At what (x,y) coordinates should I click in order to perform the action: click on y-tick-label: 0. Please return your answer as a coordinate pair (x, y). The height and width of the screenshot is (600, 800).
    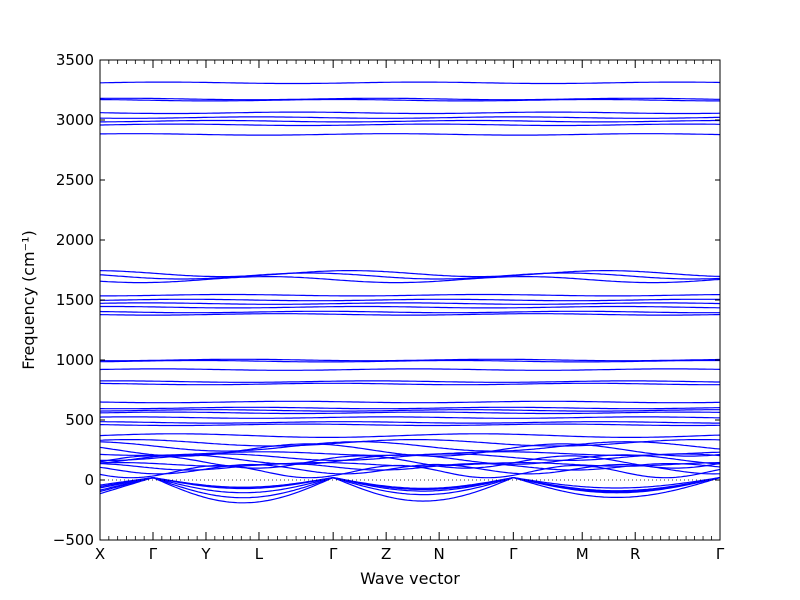
    Looking at the image, I should click on (89, 480).